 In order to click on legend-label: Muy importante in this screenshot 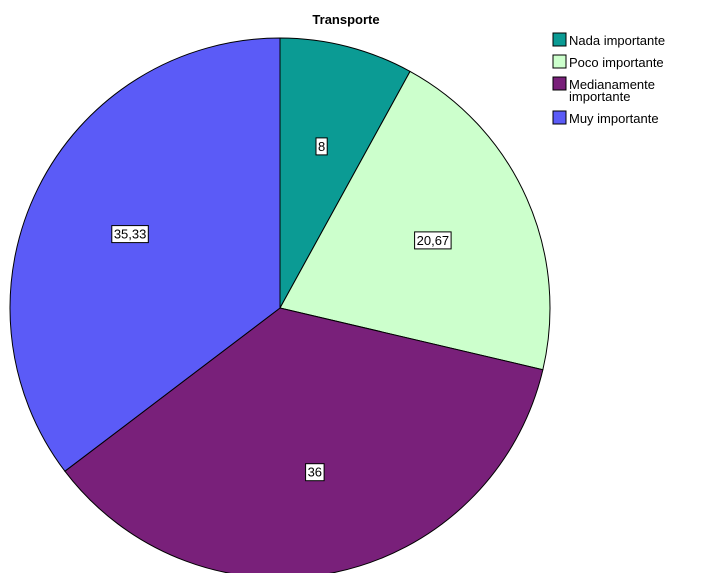, I will do `click(614, 118)`.